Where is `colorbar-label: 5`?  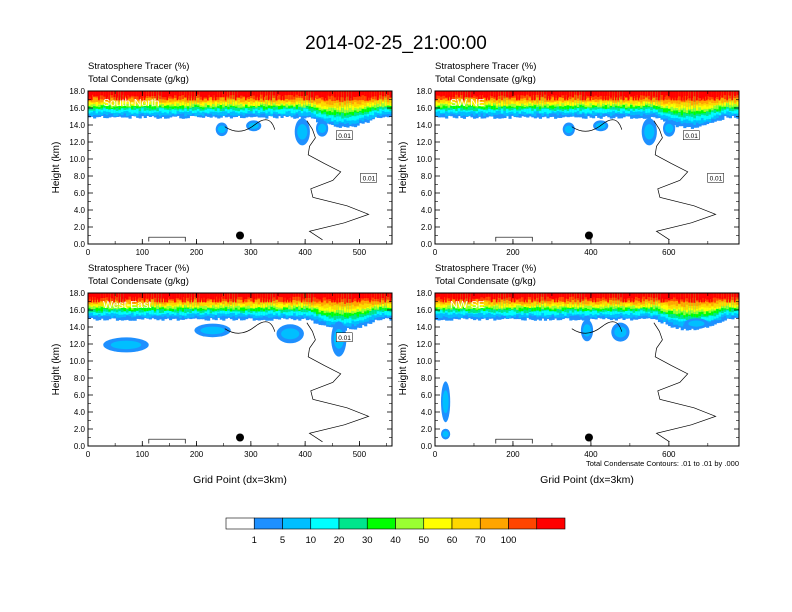
colorbar-label: 5 is located at coordinates (282, 540).